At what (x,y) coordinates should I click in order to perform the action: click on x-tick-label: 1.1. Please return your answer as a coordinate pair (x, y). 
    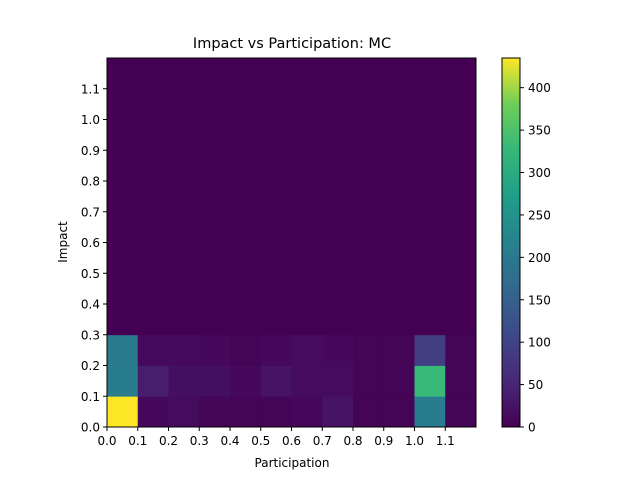
    Looking at the image, I should click on (445, 441).